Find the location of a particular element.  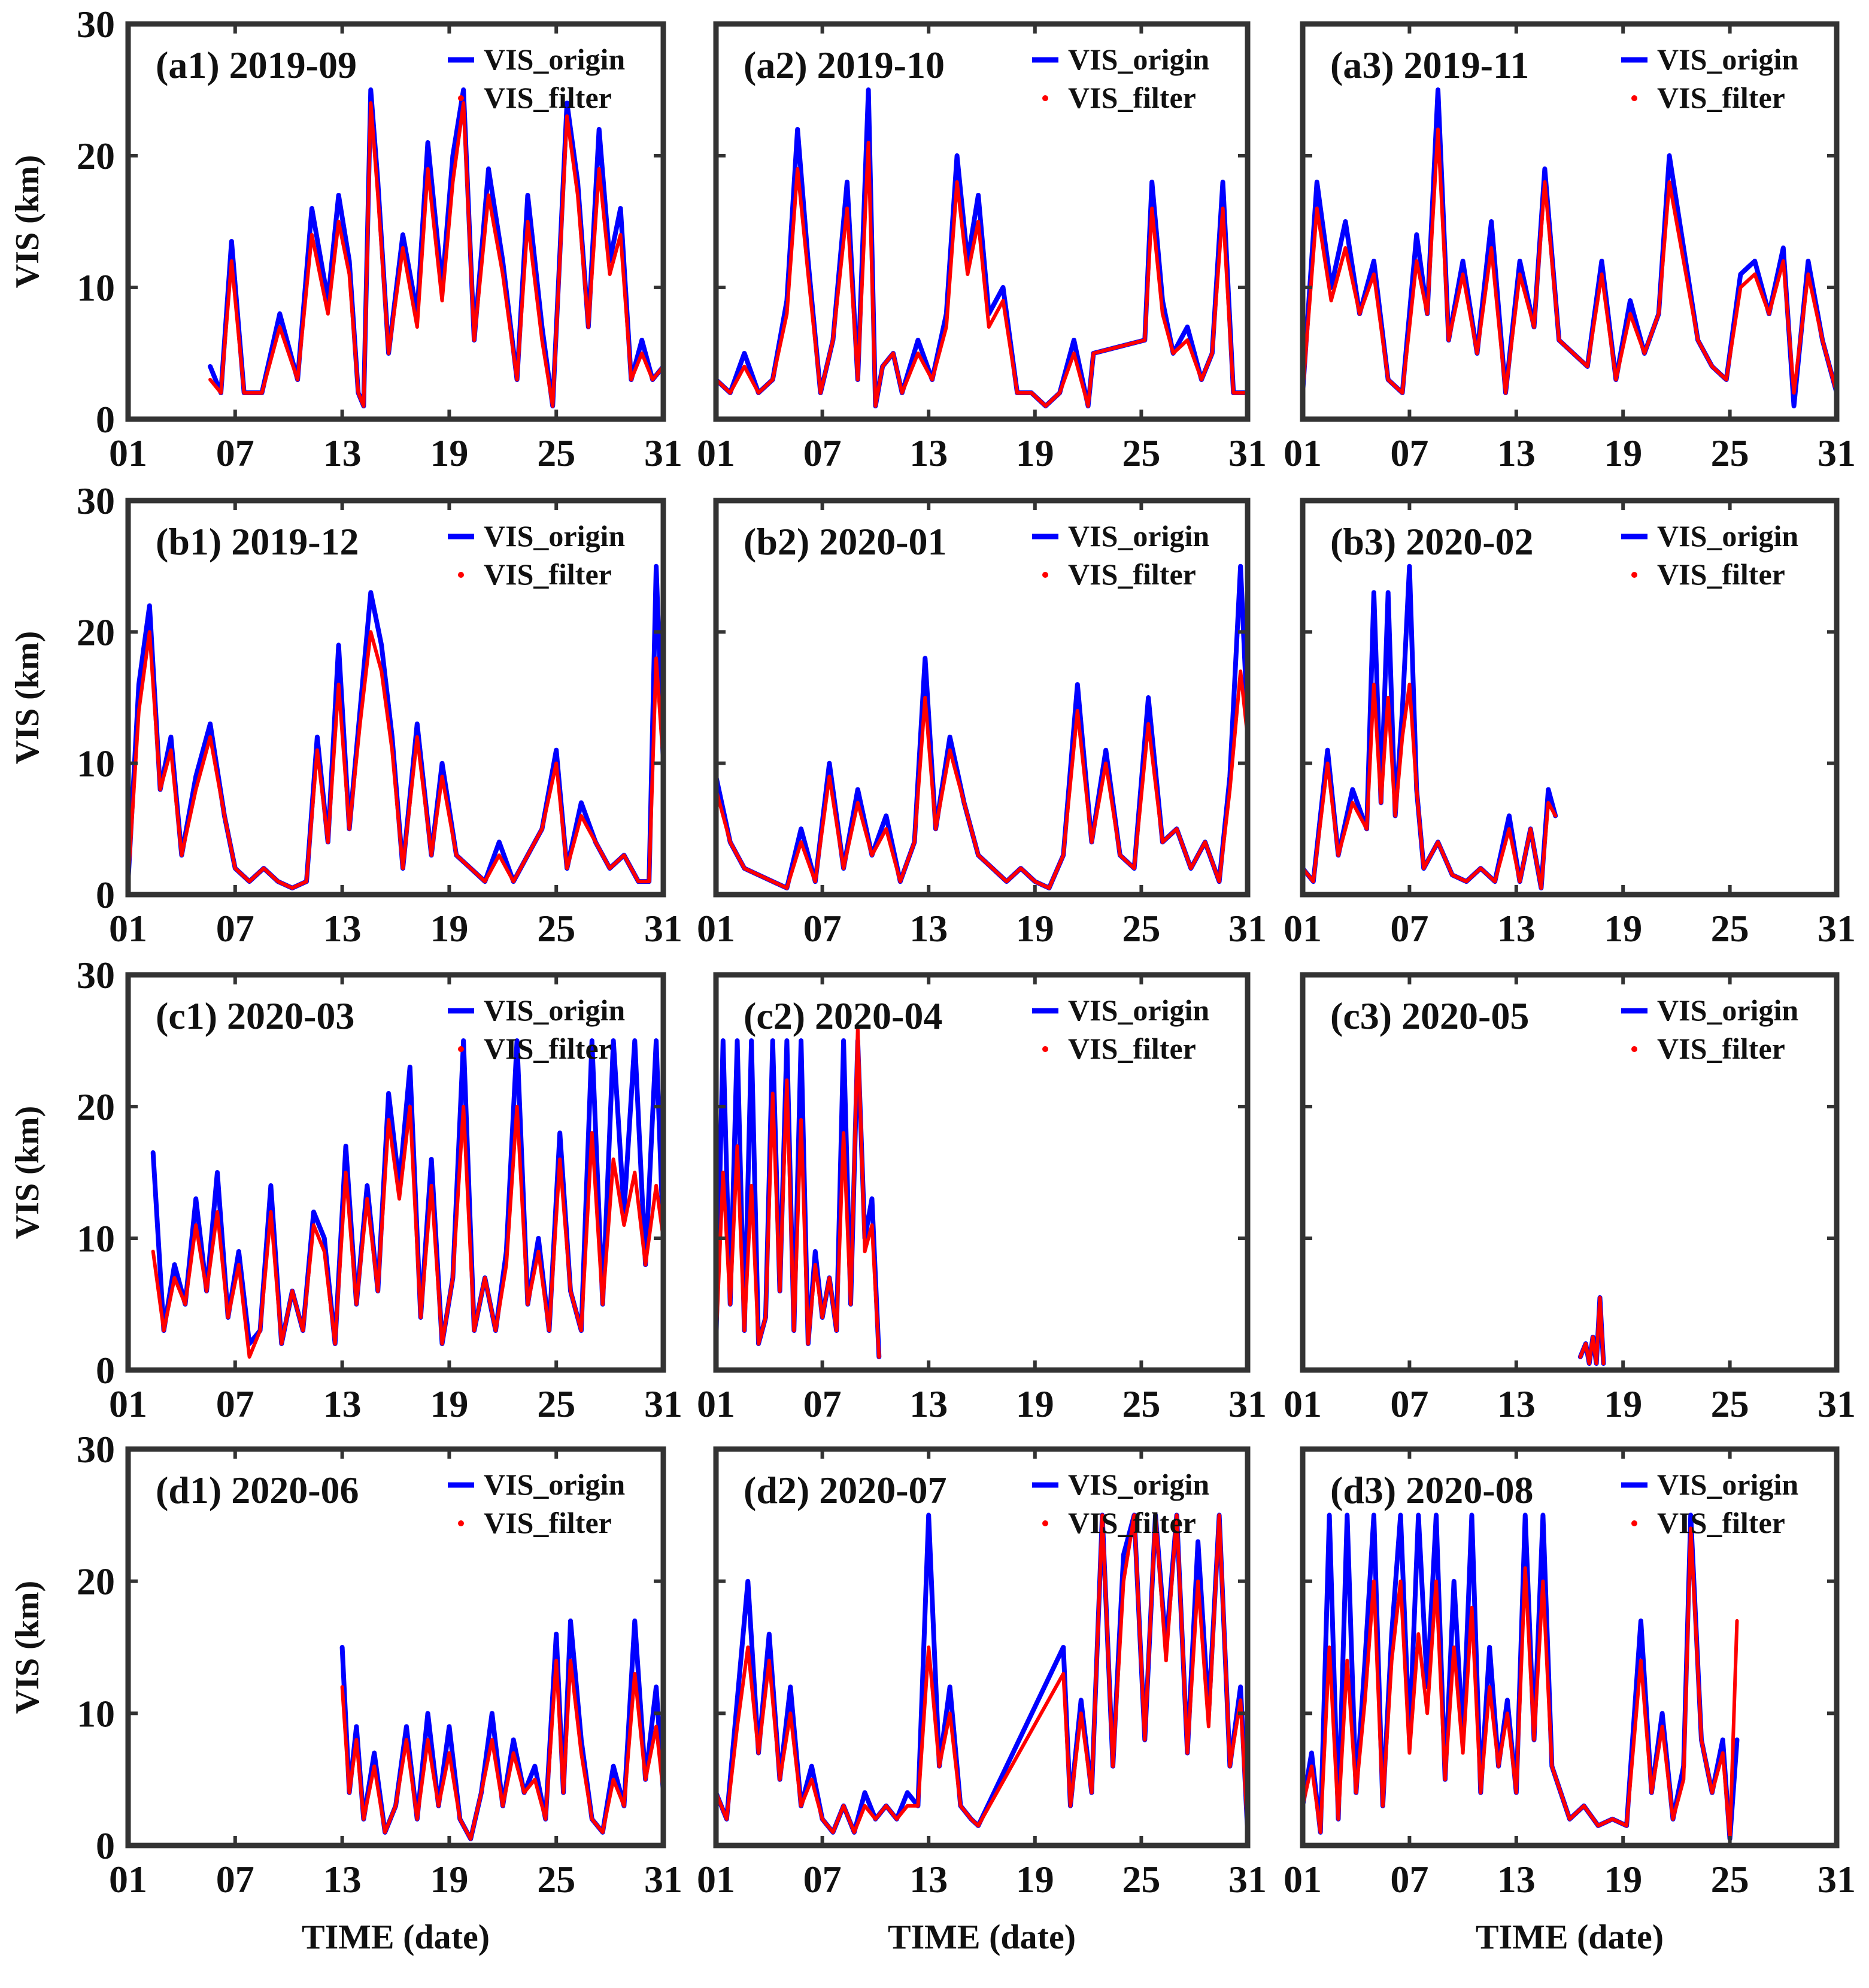

panel-title: (b2) 2020-01 is located at coordinates (845, 541).